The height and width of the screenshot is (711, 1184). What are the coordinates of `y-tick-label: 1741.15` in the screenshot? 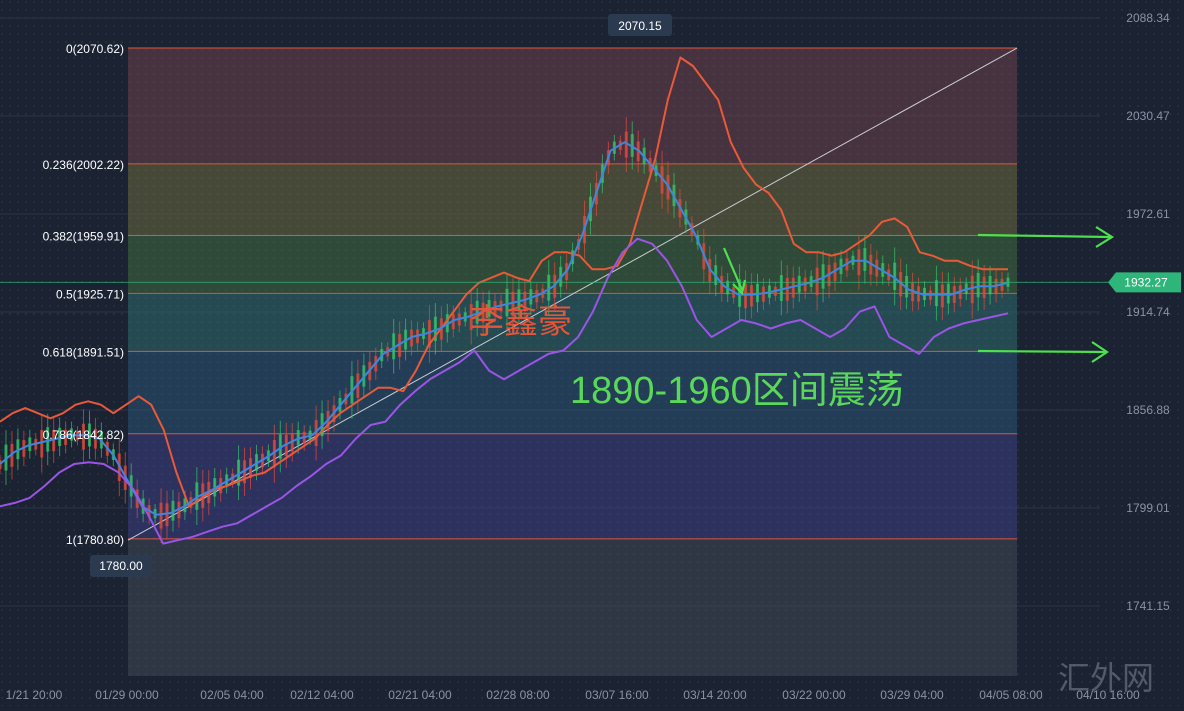 It's located at (1148, 606).